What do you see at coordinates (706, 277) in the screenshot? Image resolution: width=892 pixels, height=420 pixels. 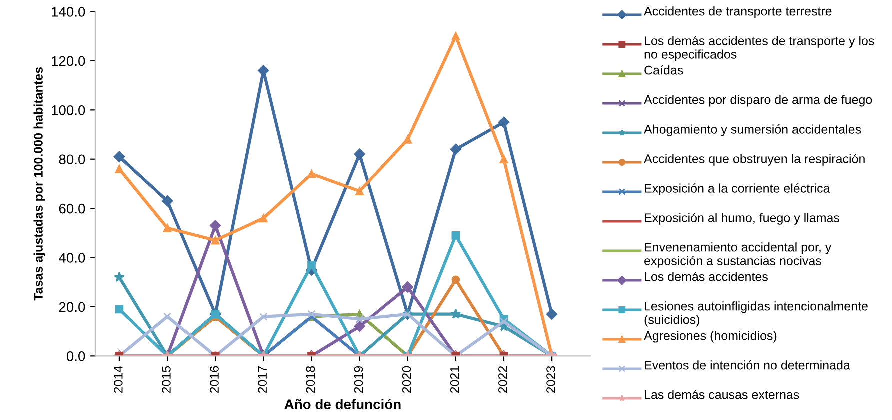 I see `legend-label: Los demás accidentes` at bounding box center [706, 277].